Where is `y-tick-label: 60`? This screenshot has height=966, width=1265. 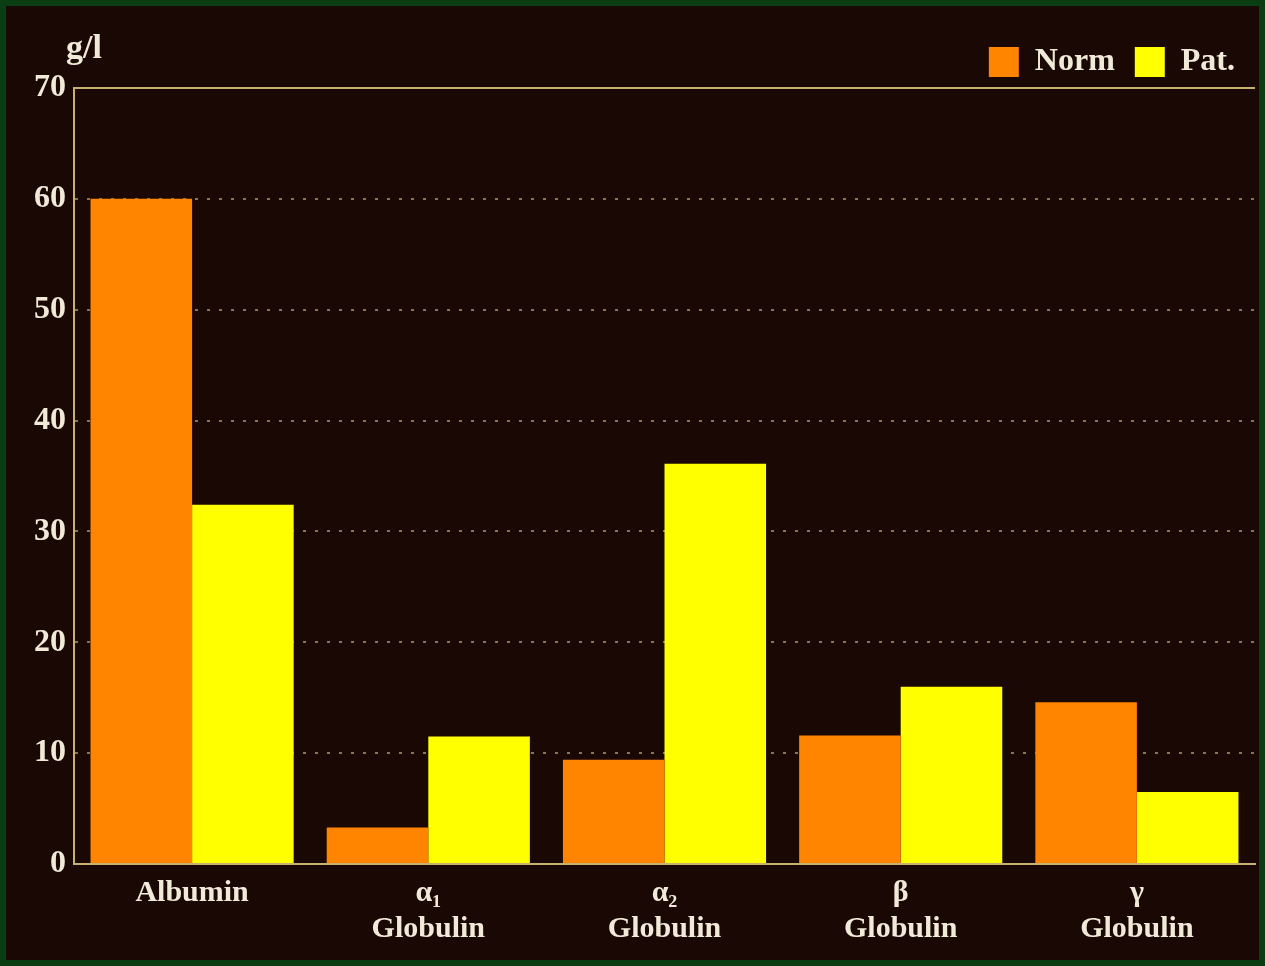
y-tick-label: 60 is located at coordinates (50, 196).